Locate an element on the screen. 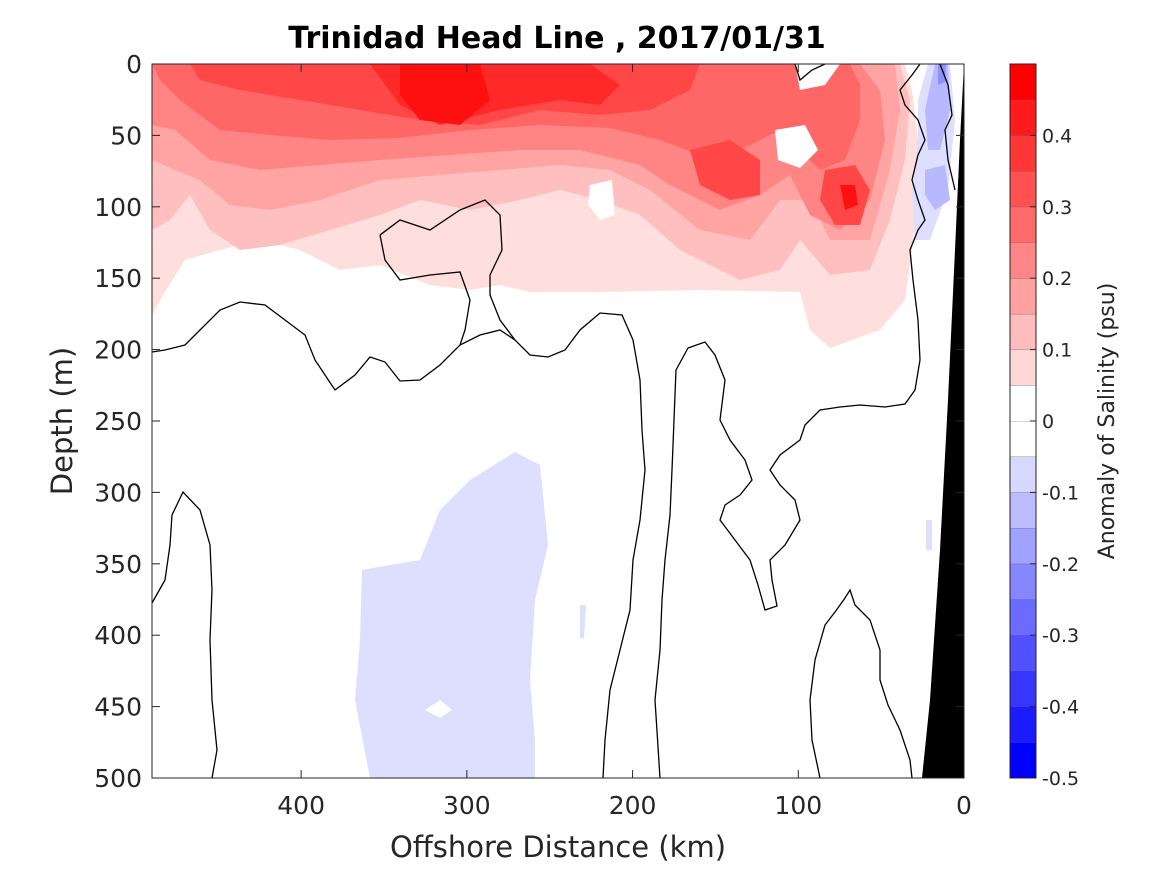 Image resolution: width=1167 pixels, height=875 pixels. colorbar-tick-label: 0.4 is located at coordinates (1057, 136).